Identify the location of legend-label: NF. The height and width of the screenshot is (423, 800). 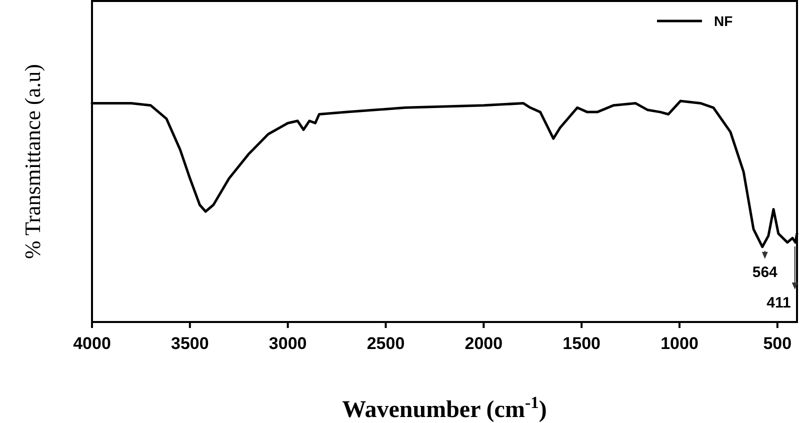
(724, 21).